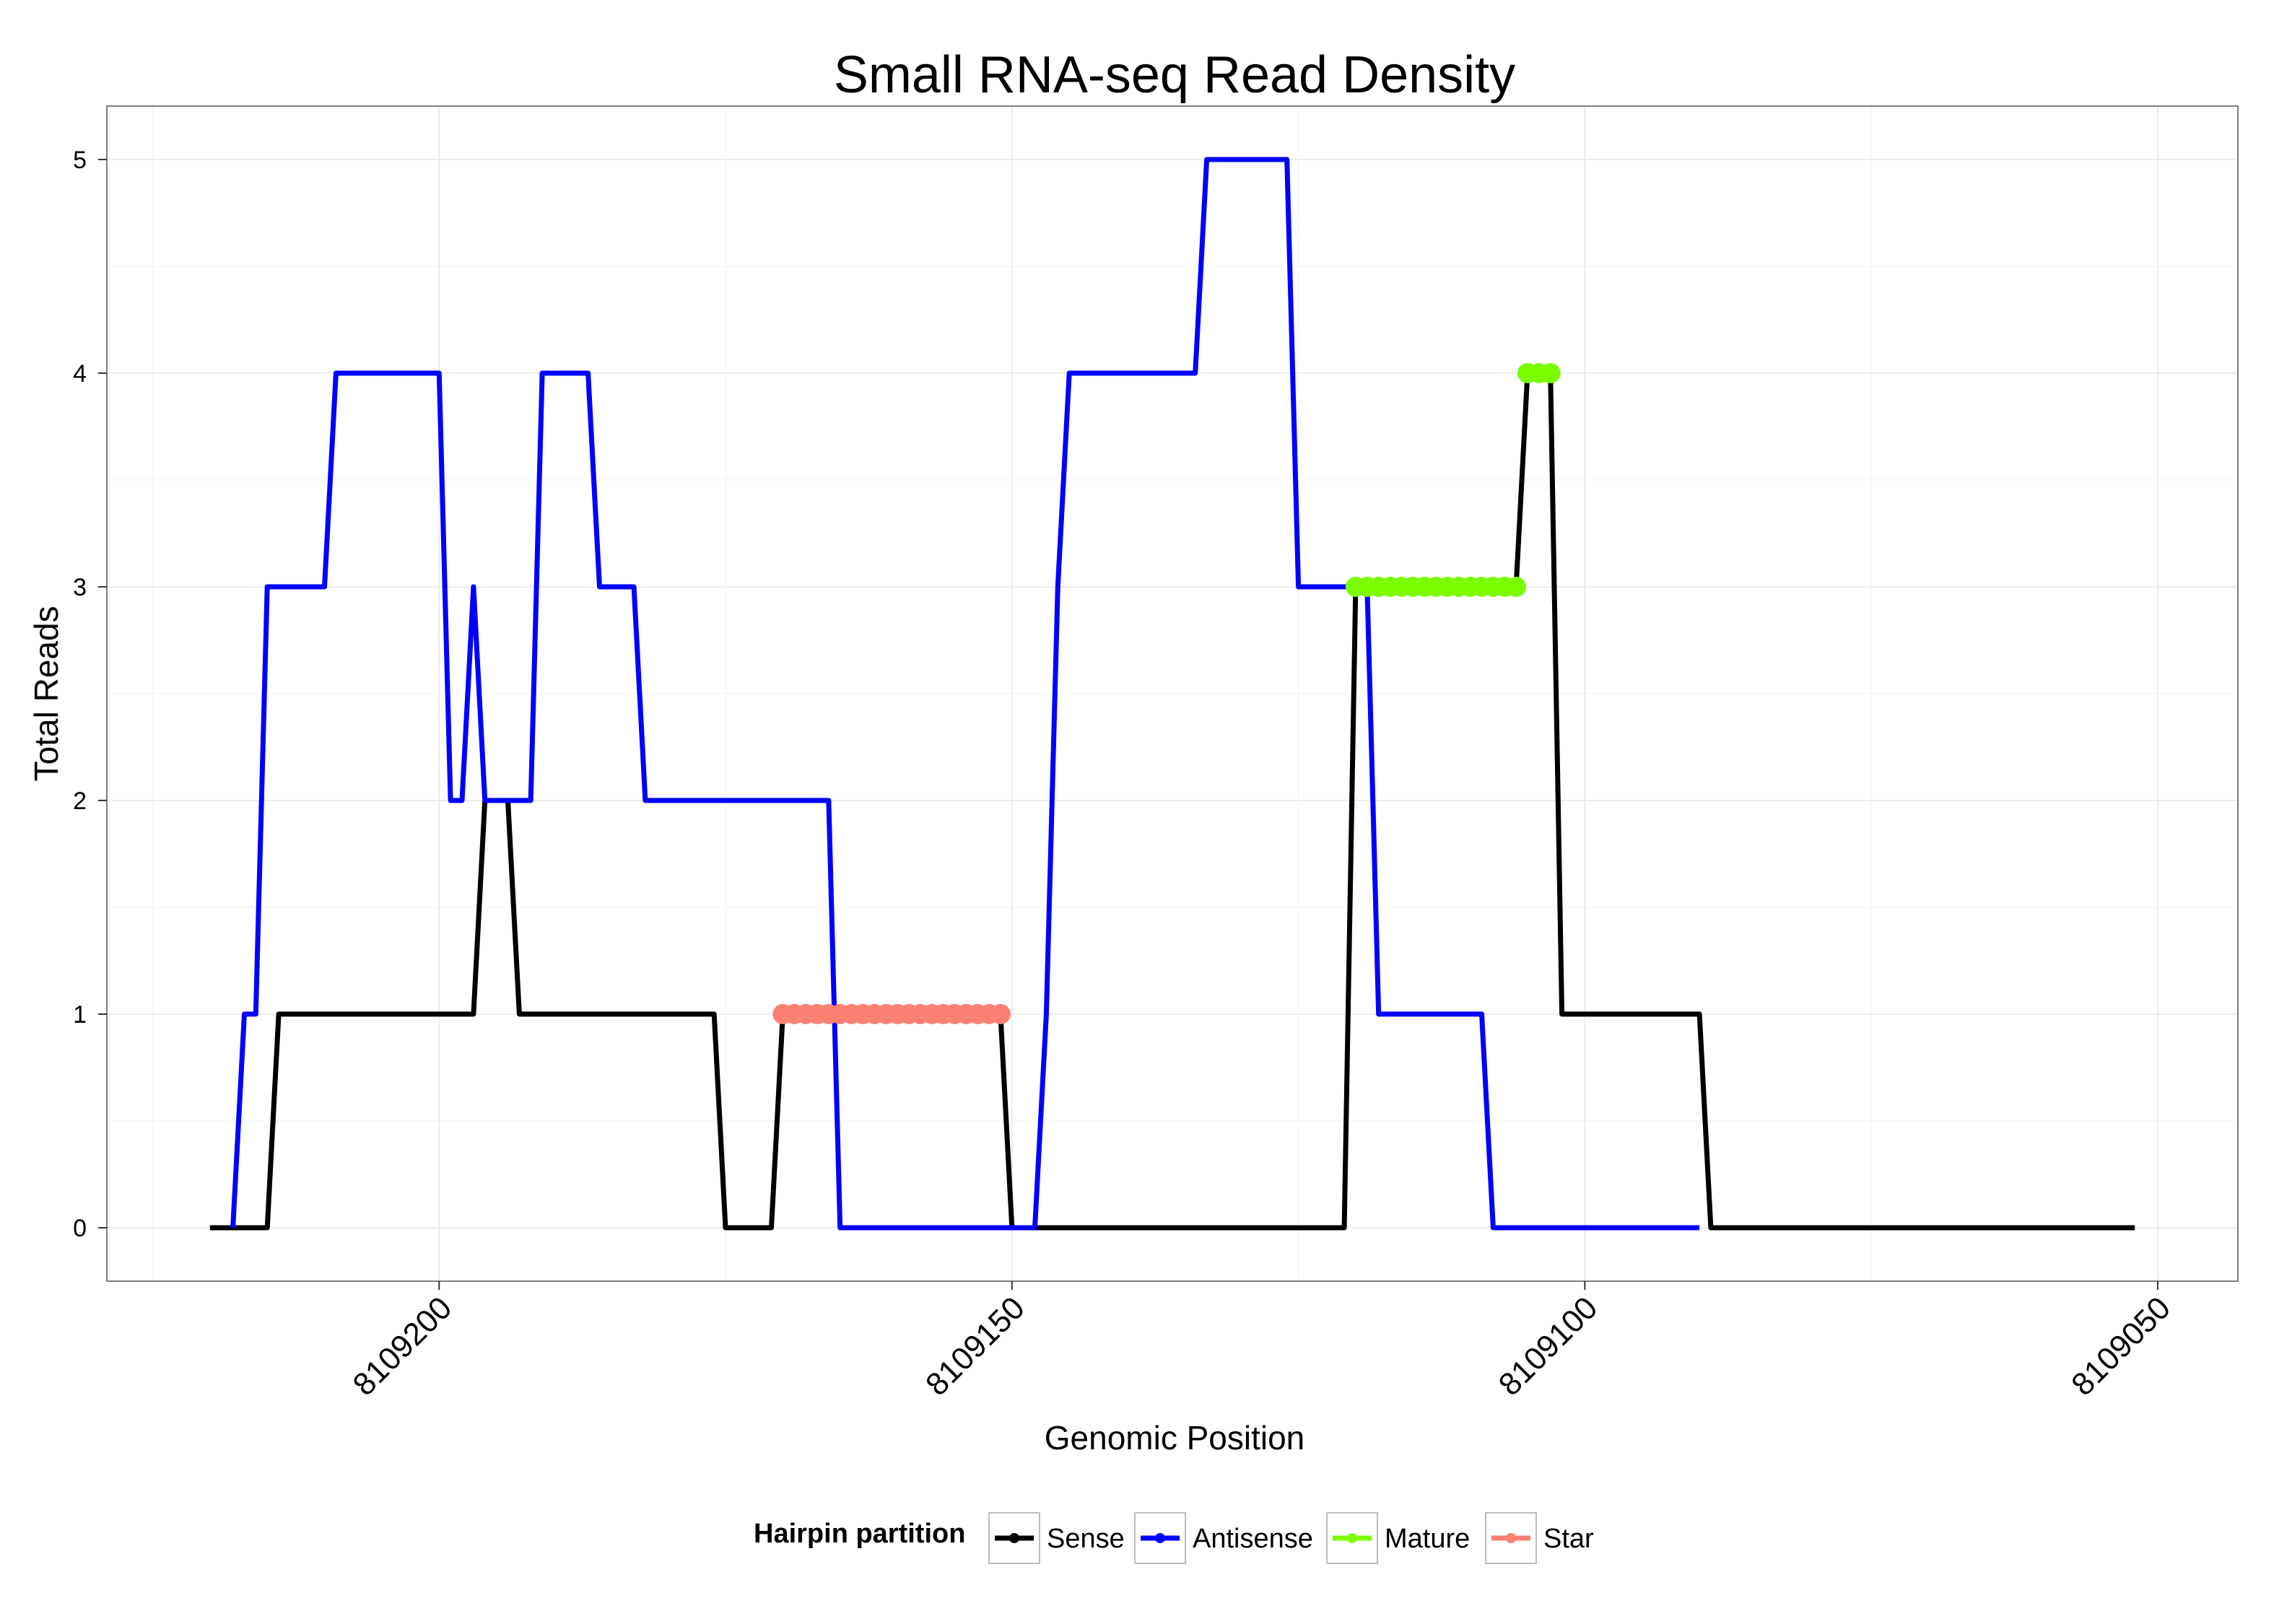  What do you see at coordinates (80, 160) in the screenshot?
I see `y-tick-label: 5` at bounding box center [80, 160].